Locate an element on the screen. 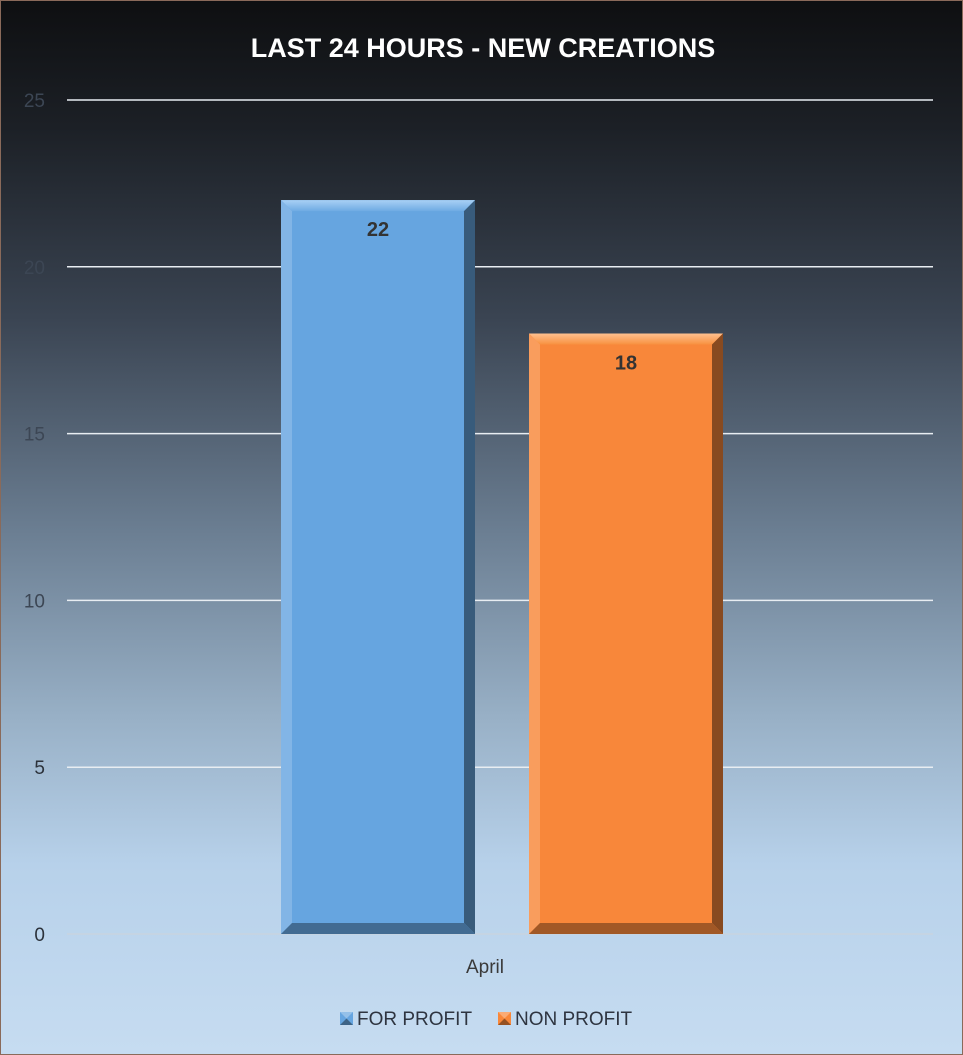 The image size is (963, 1055). y-tick-label: 15 is located at coordinates (34, 435).